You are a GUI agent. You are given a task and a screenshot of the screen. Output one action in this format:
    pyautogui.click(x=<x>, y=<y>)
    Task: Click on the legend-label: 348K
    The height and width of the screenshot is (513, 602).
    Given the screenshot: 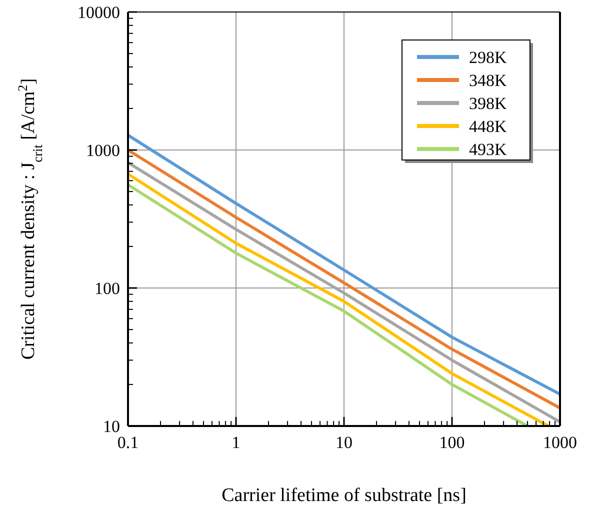 What is the action you would take?
    pyautogui.click(x=488, y=80)
    